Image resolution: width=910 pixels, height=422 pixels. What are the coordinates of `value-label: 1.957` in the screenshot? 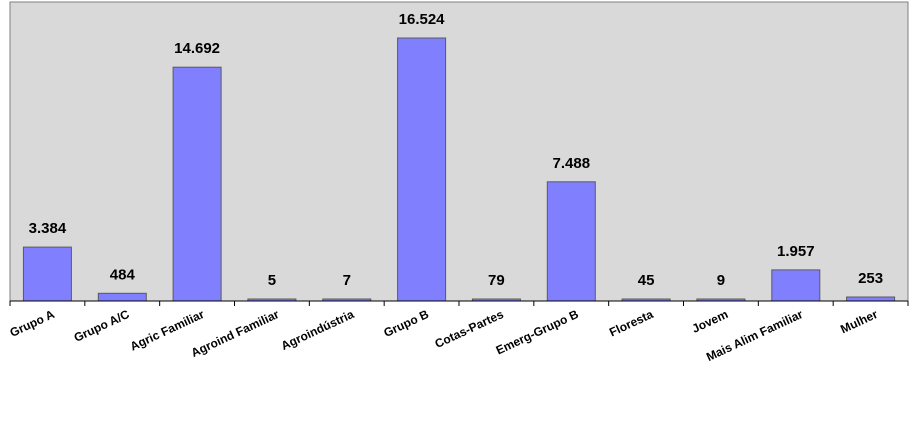 It's located at (796, 251).